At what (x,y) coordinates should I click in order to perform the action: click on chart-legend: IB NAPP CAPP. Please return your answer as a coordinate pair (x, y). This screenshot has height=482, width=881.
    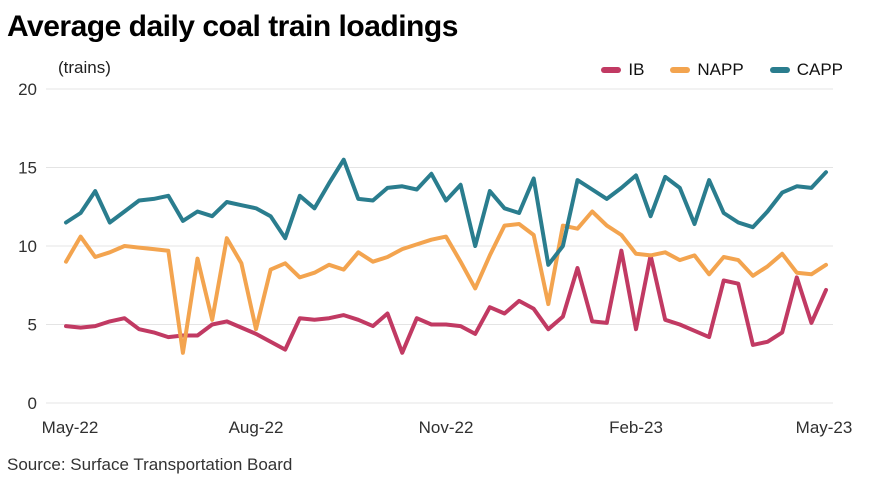
    Looking at the image, I should click on (722, 70).